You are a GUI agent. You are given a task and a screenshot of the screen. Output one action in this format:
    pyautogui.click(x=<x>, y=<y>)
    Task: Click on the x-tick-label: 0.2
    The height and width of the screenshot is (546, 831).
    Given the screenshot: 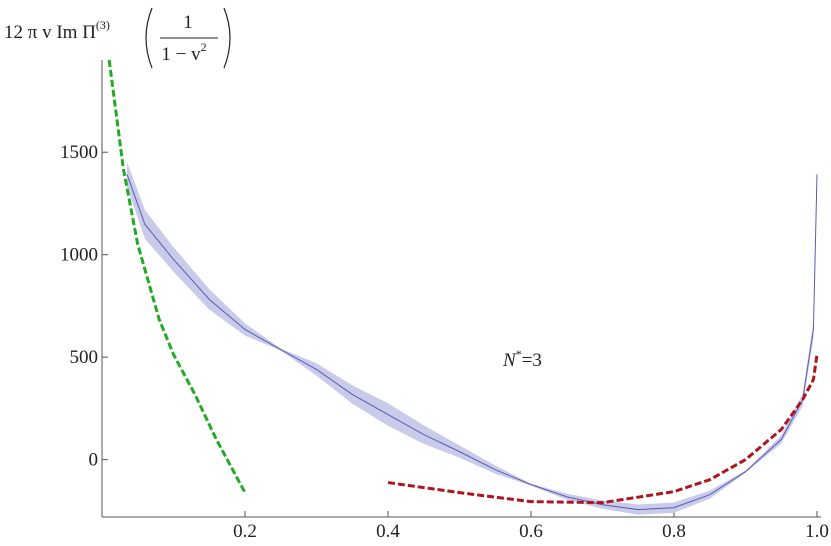 What is the action you would take?
    pyautogui.click(x=245, y=531)
    